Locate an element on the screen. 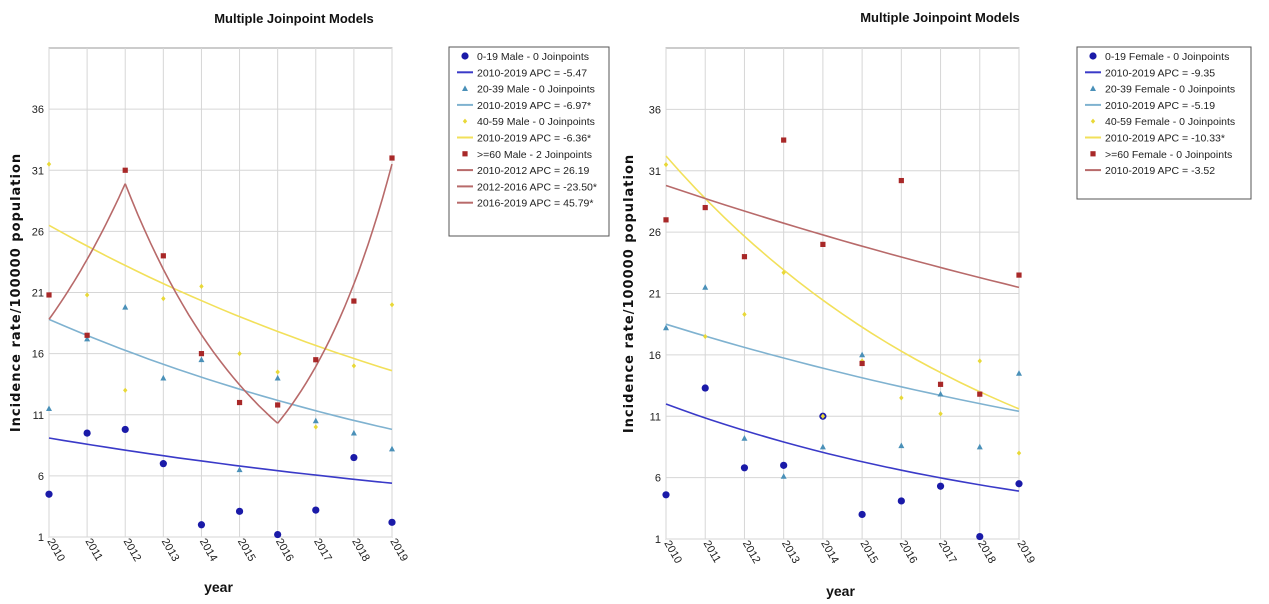 The width and height of the screenshot is (1269, 604). legend-entry: 40-59 Male - 0 Joinpoints is located at coordinates (536, 122).